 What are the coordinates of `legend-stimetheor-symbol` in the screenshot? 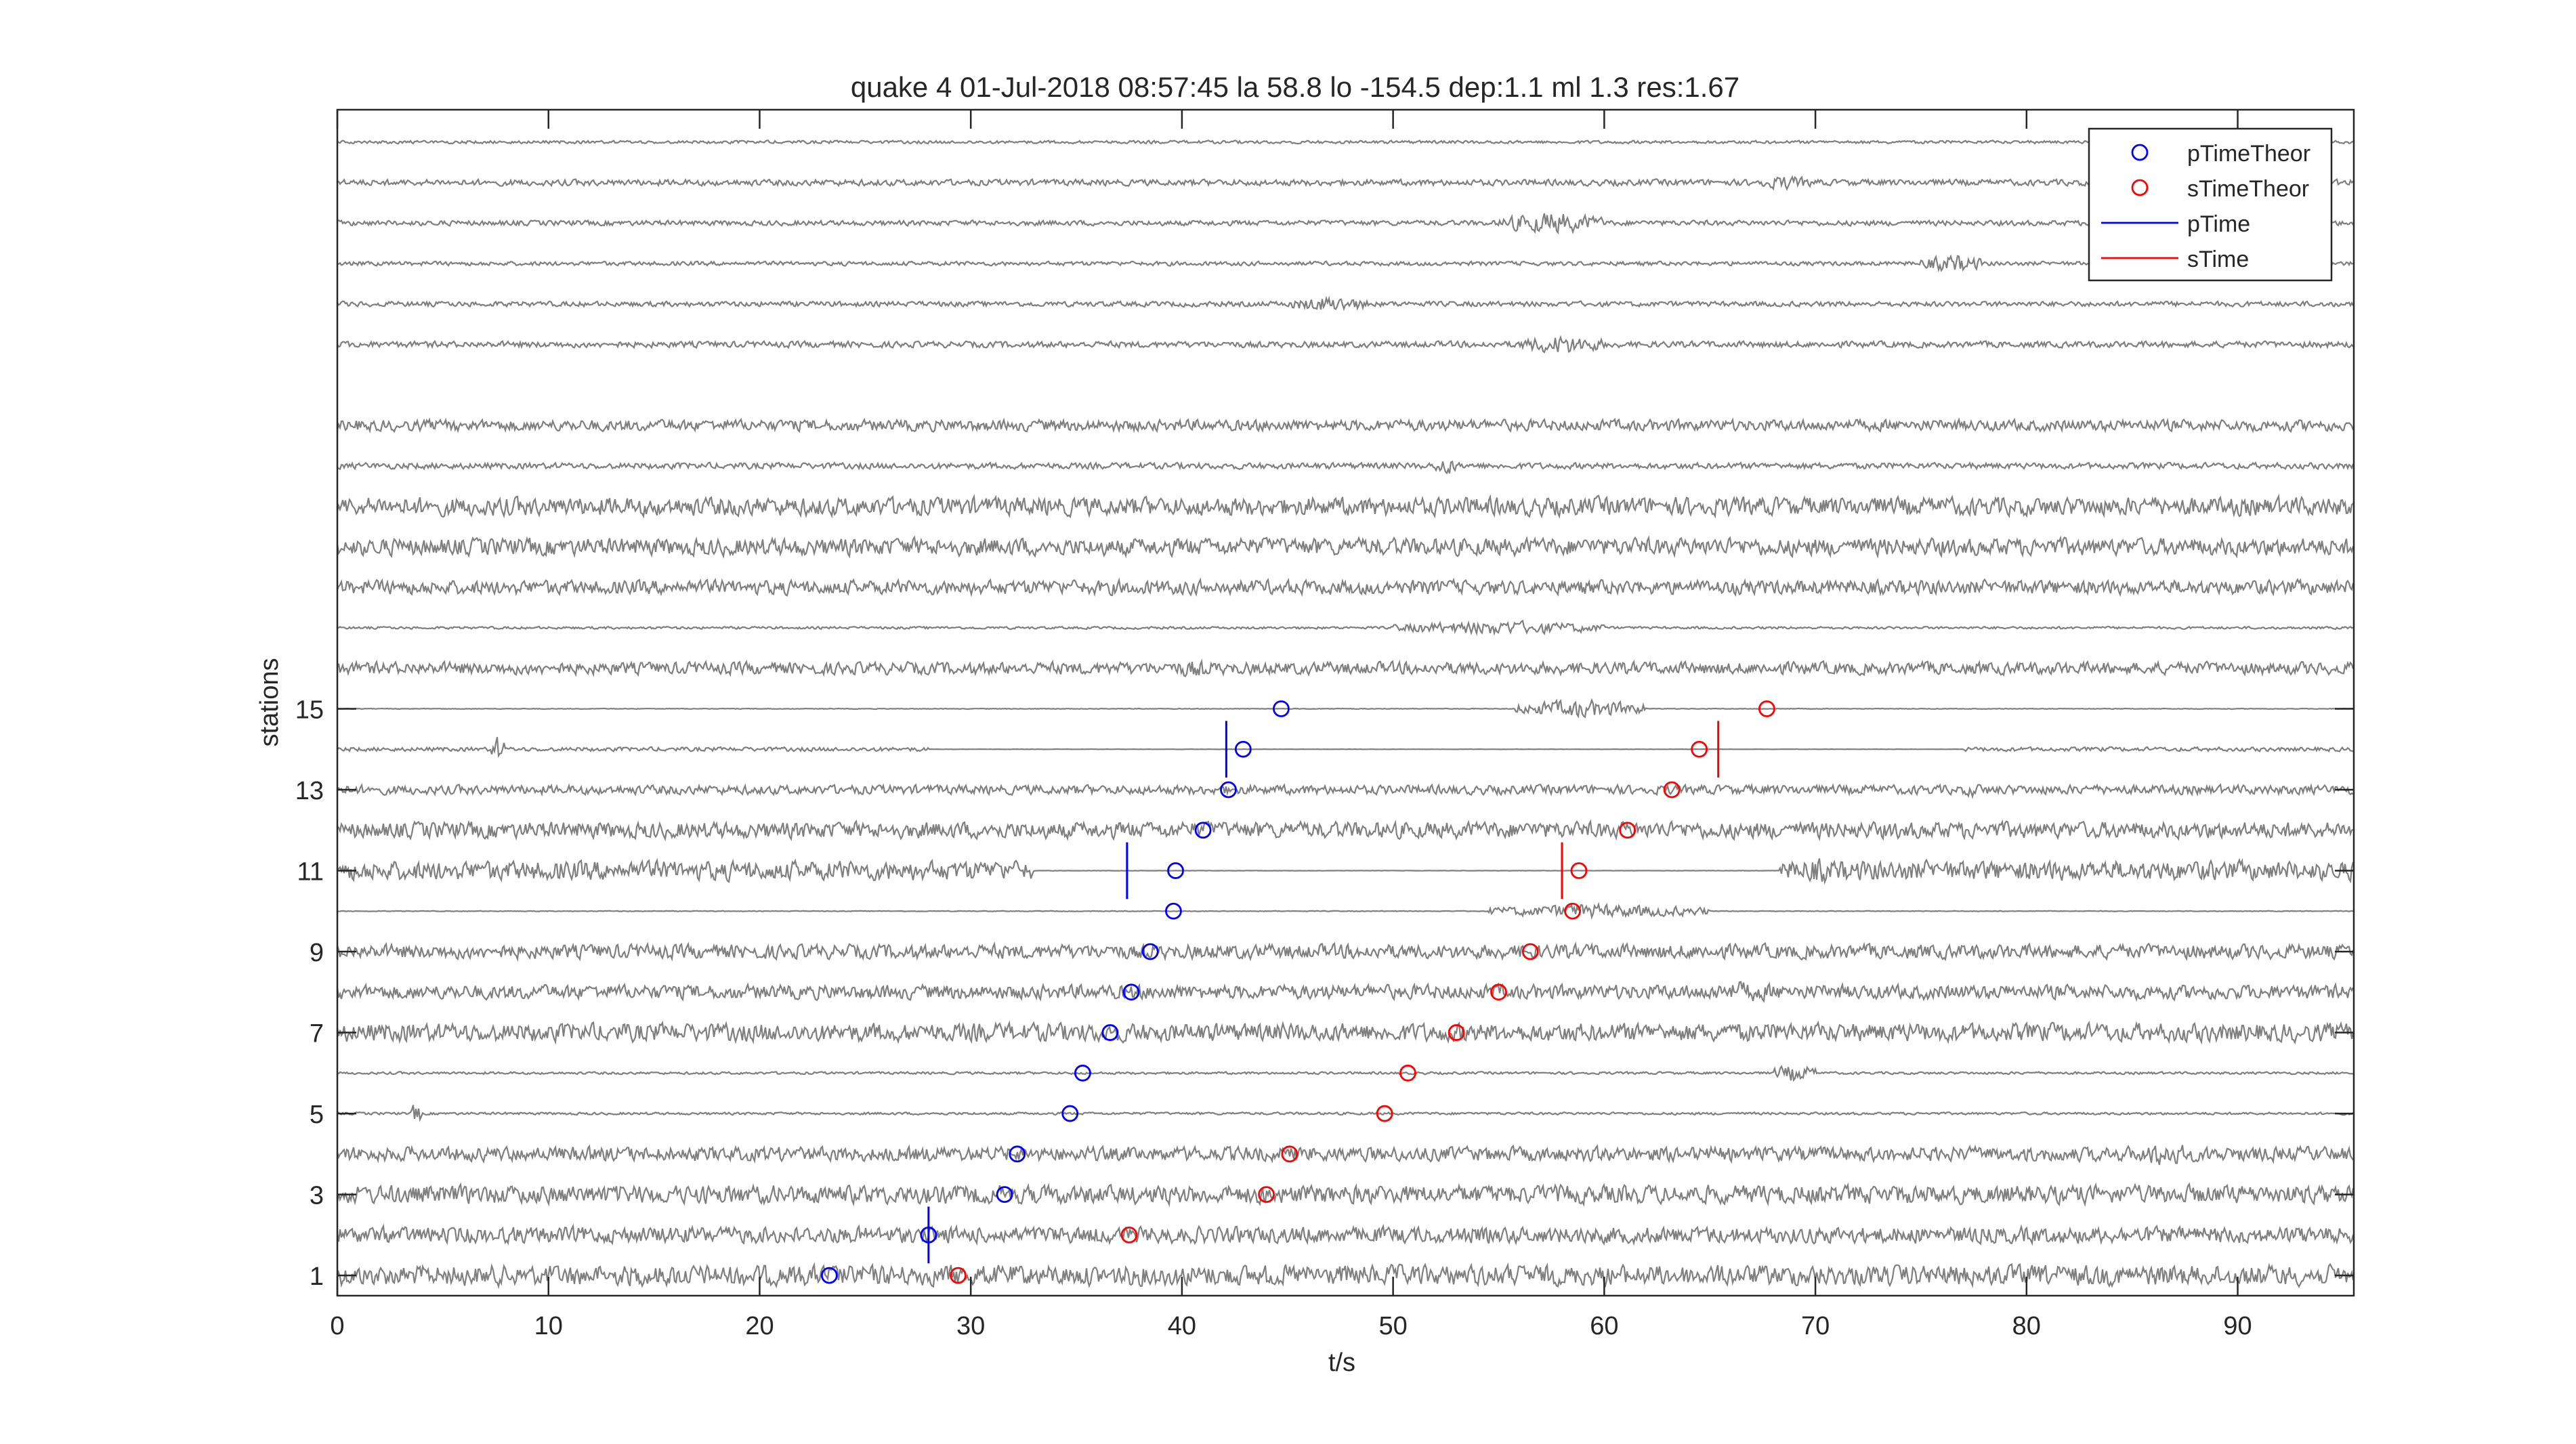 It's located at (2140, 187).